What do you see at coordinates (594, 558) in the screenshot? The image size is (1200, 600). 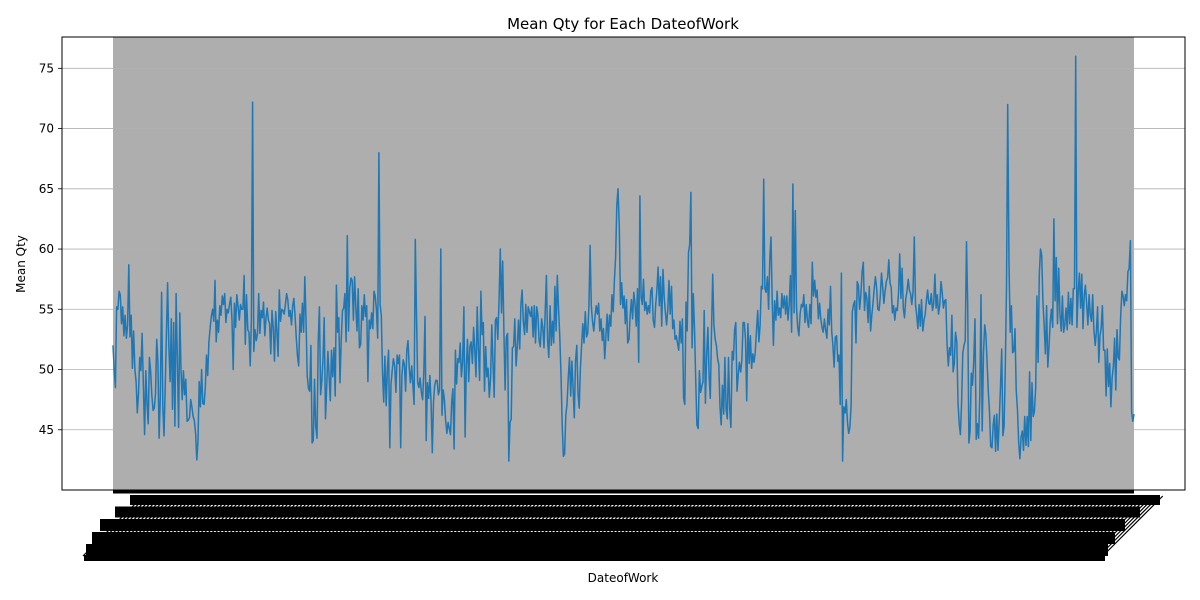 I see `x-tick-label-band` at bounding box center [594, 558].